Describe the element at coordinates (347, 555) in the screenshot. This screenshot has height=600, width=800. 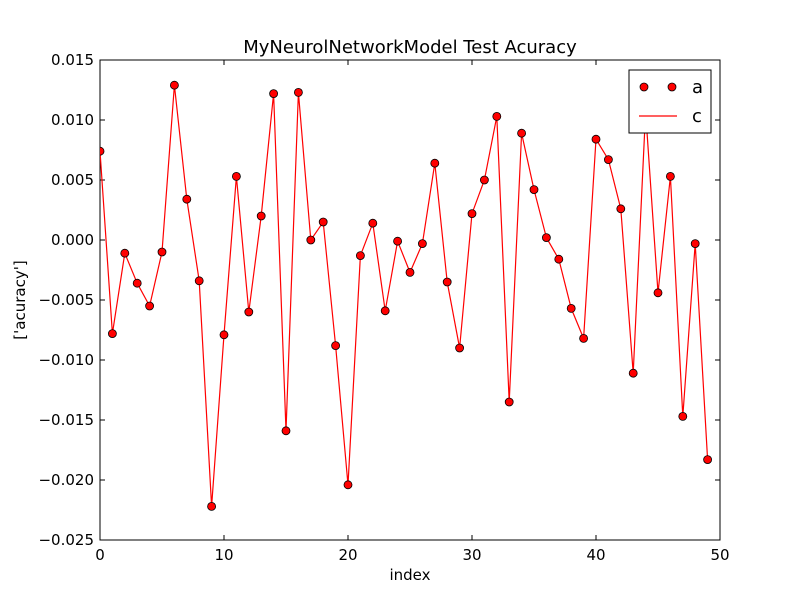
I see `x-tick-label: 20` at that location.